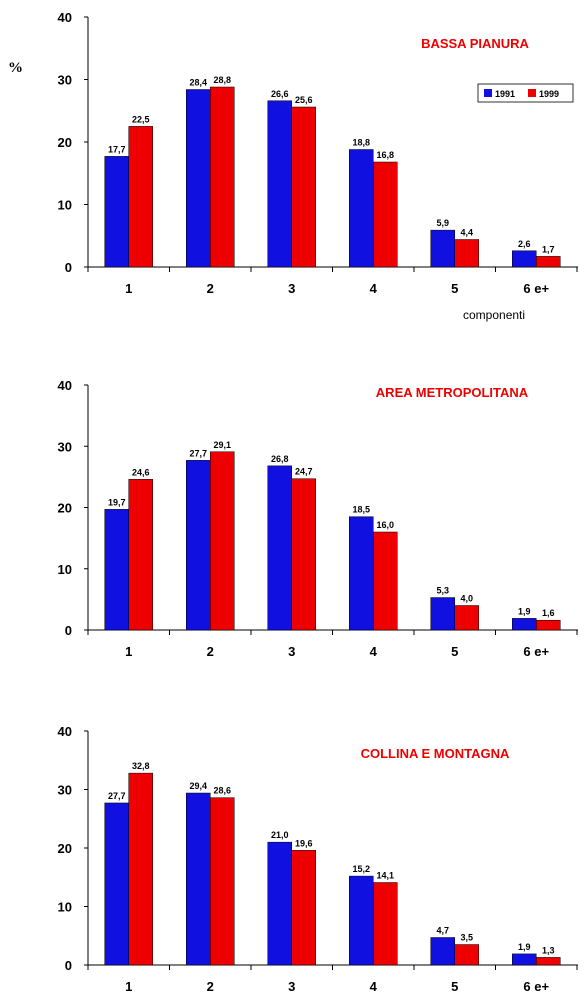 The image size is (585, 996). Describe the element at coordinates (198, 83) in the screenshot. I see `data-label: 28,4` at that location.